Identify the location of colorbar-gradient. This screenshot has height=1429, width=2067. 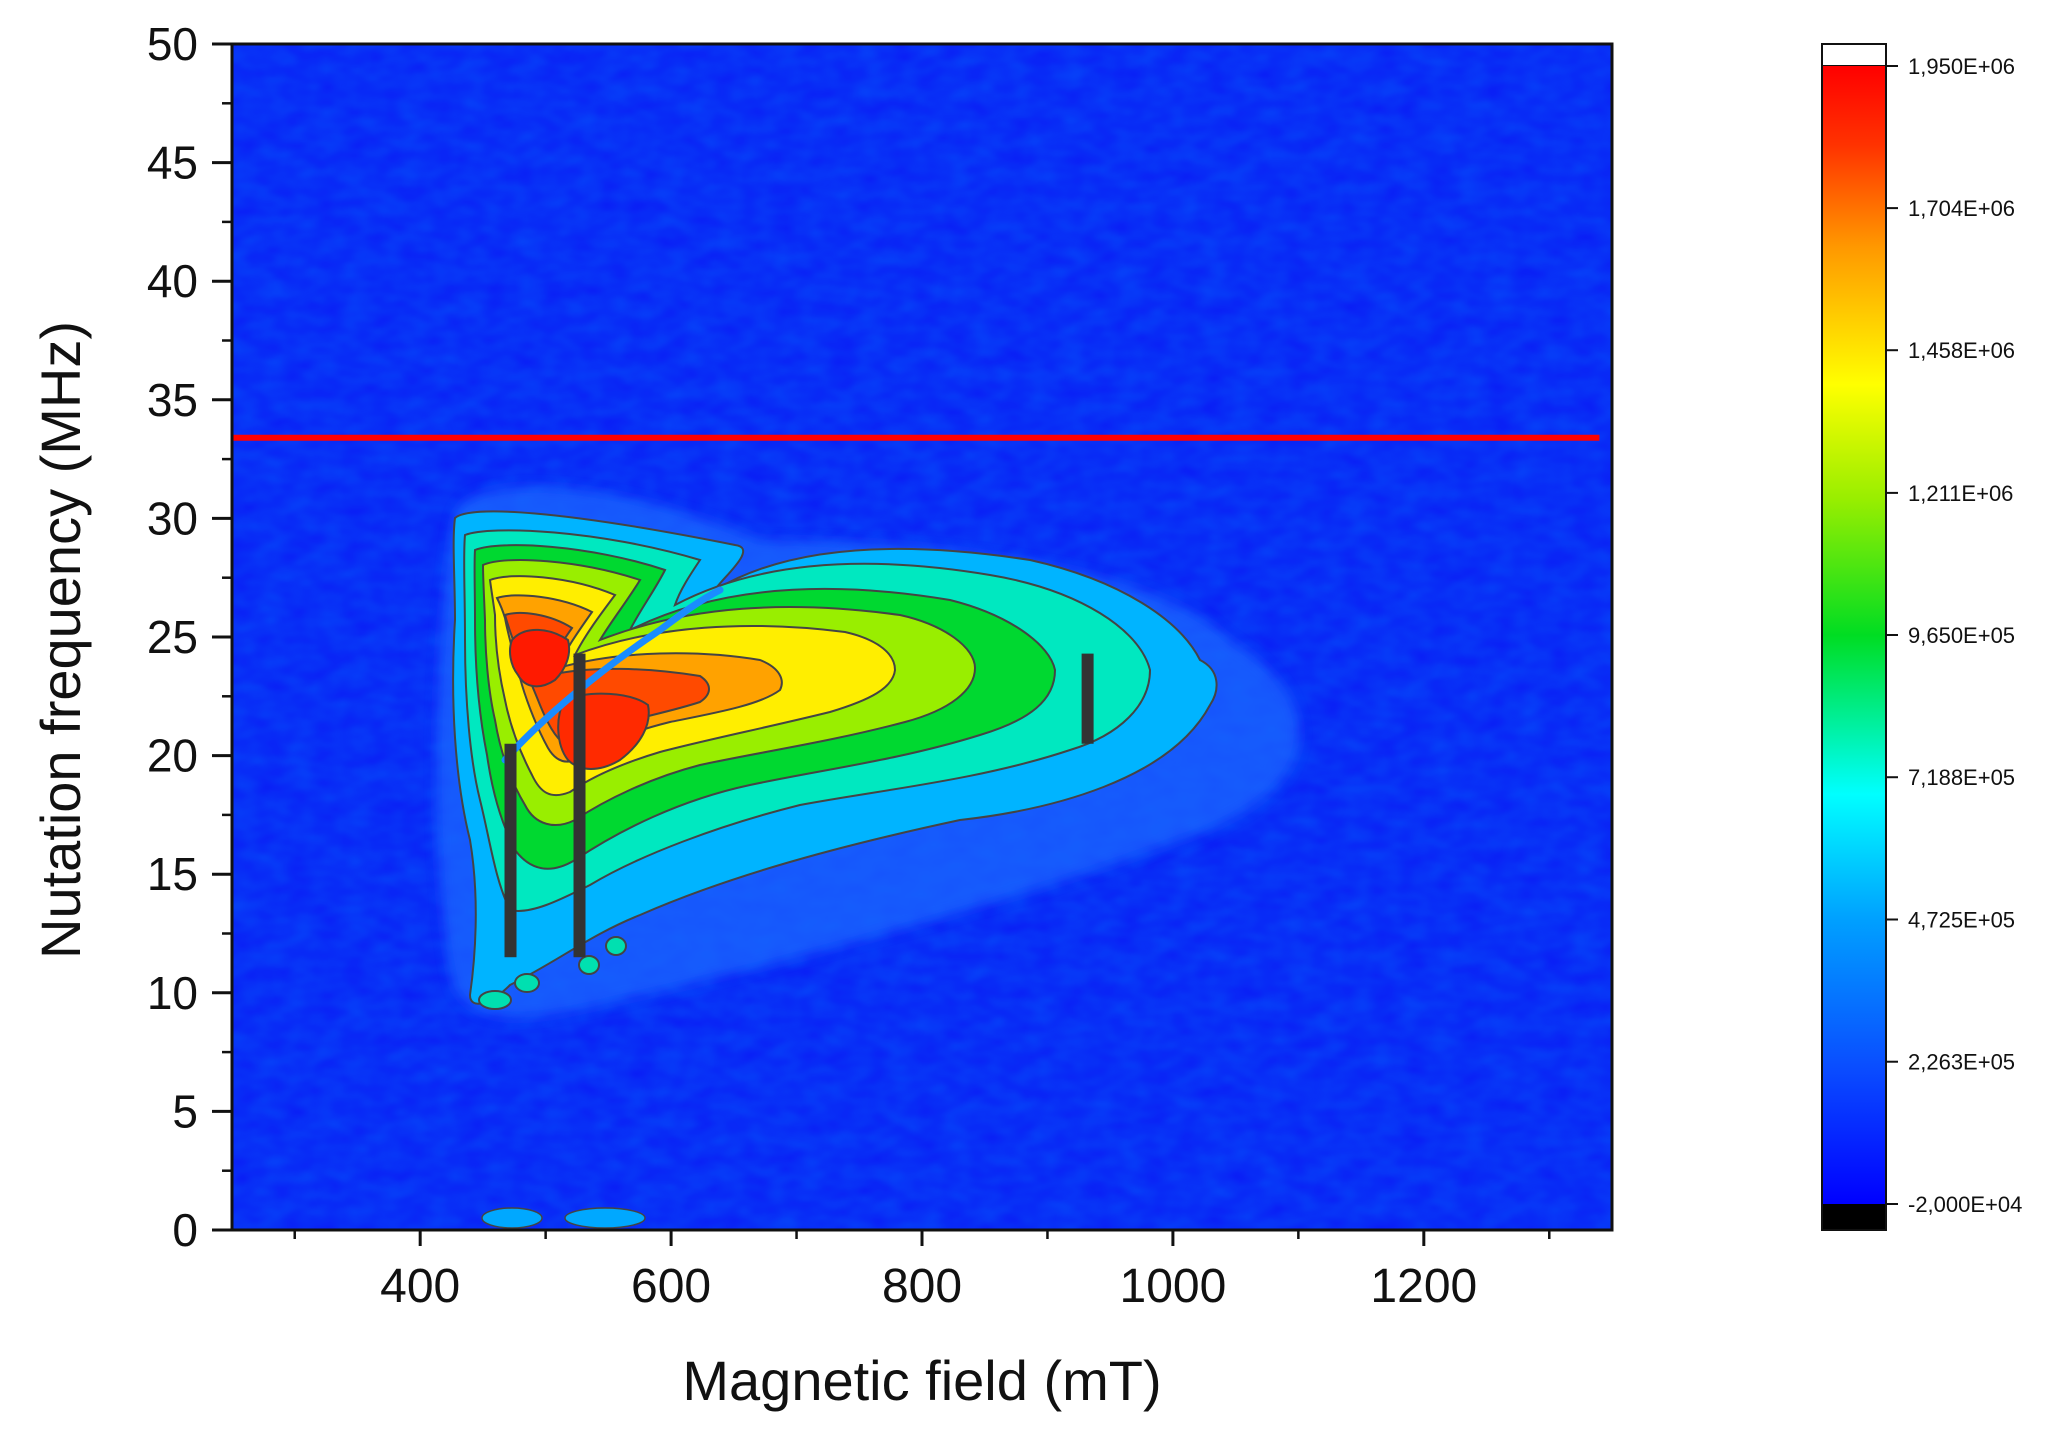
(1854, 635).